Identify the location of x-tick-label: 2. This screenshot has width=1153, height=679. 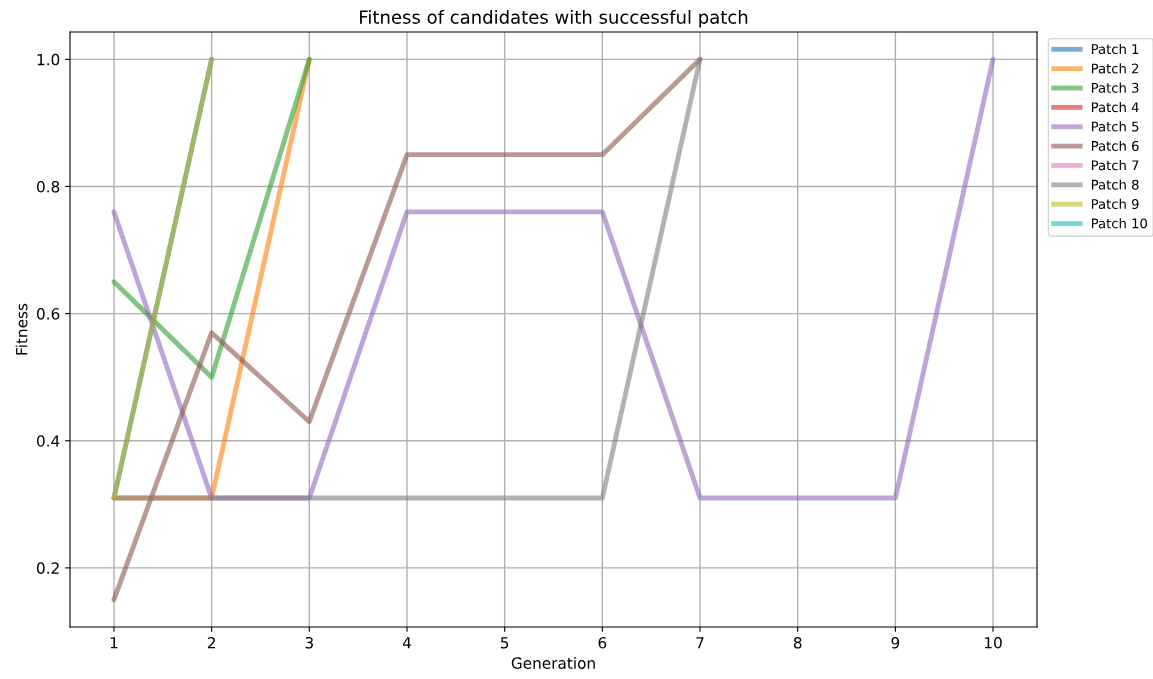
(211, 642).